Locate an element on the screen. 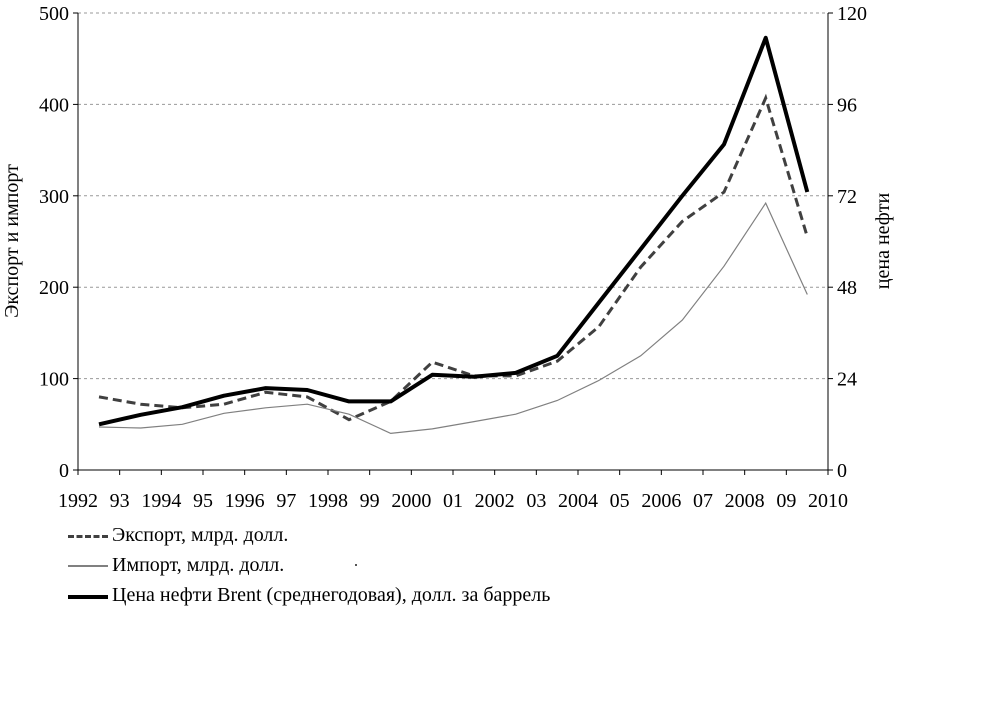  x-tick-label: 2002 is located at coordinates (495, 501).